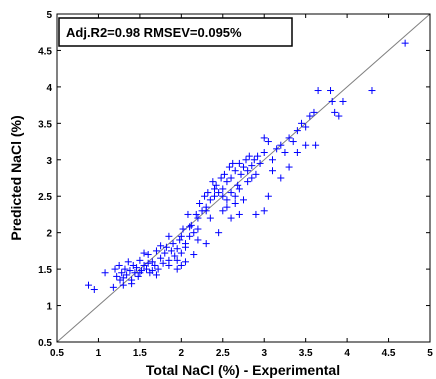  What do you see at coordinates (16, 177) in the screenshot?
I see `y-axis-label: Predicted NaCl (%)` at bounding box center [16, 177].